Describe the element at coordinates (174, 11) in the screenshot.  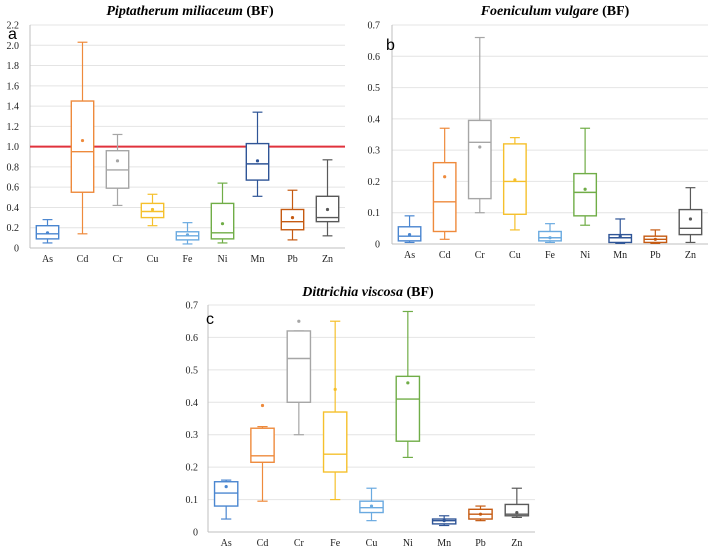
I see `chart-title-species: Piptatherum miliaceum` at that location.